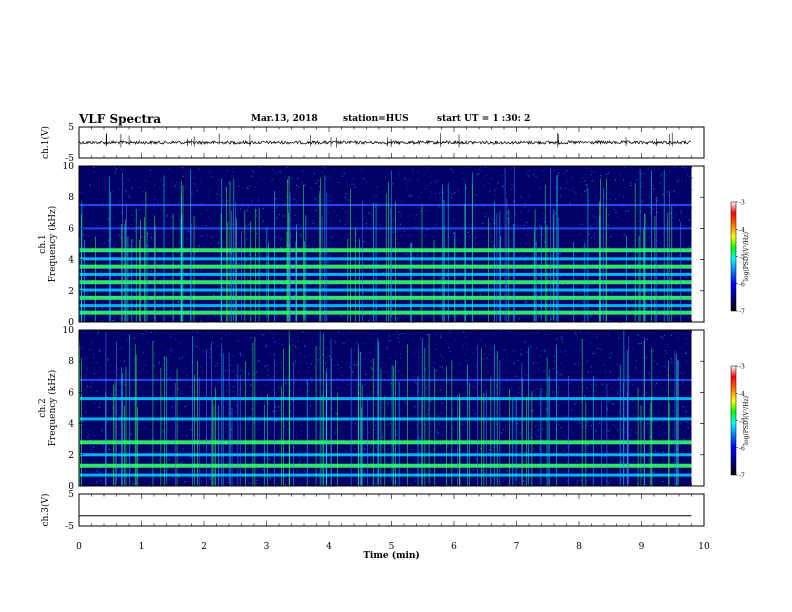 Image resolution: width=792 pixels, height=612 pixels. Describe the element at coordinates (742, 394) in the screenshot. I see `colorbar-tick-label: -4` at that location.